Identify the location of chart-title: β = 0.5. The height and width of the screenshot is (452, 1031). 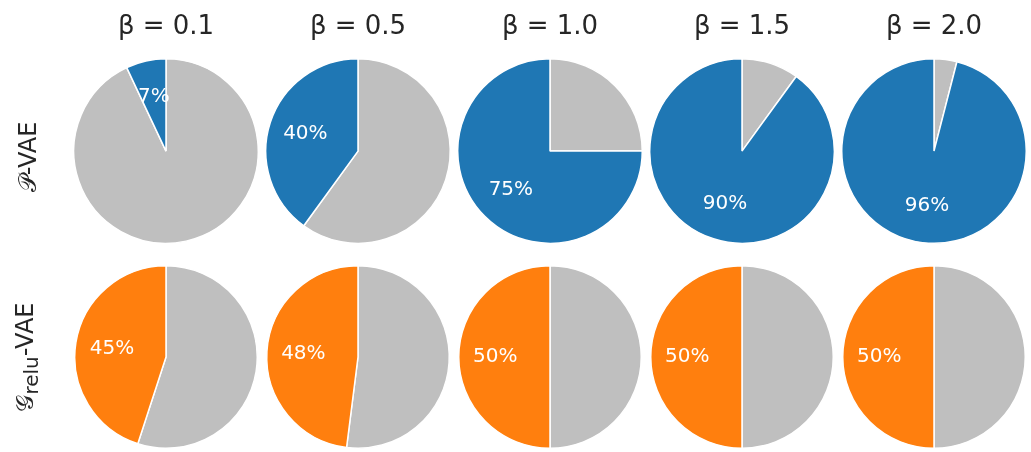
(358, 25).